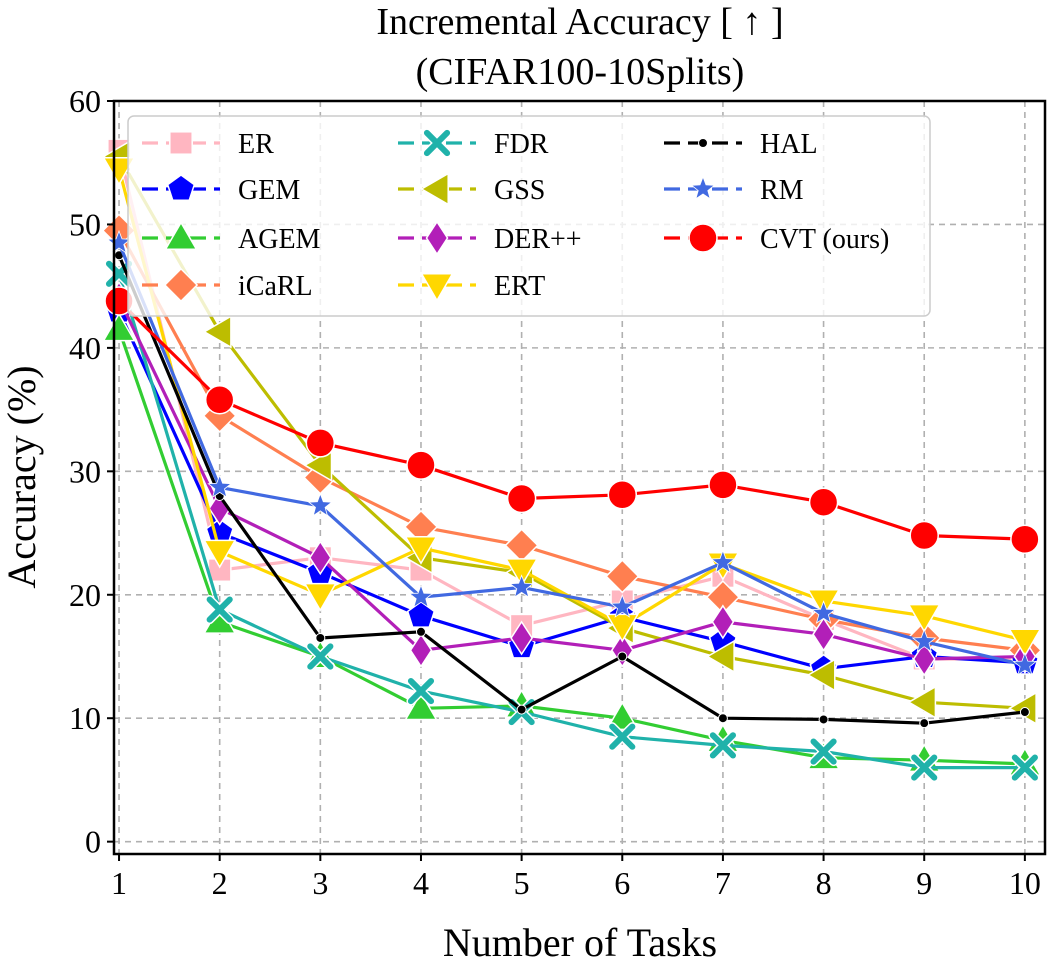 The image size is (1047, 967). I want to click on legend-label: iCaRL, so click(275, 286).